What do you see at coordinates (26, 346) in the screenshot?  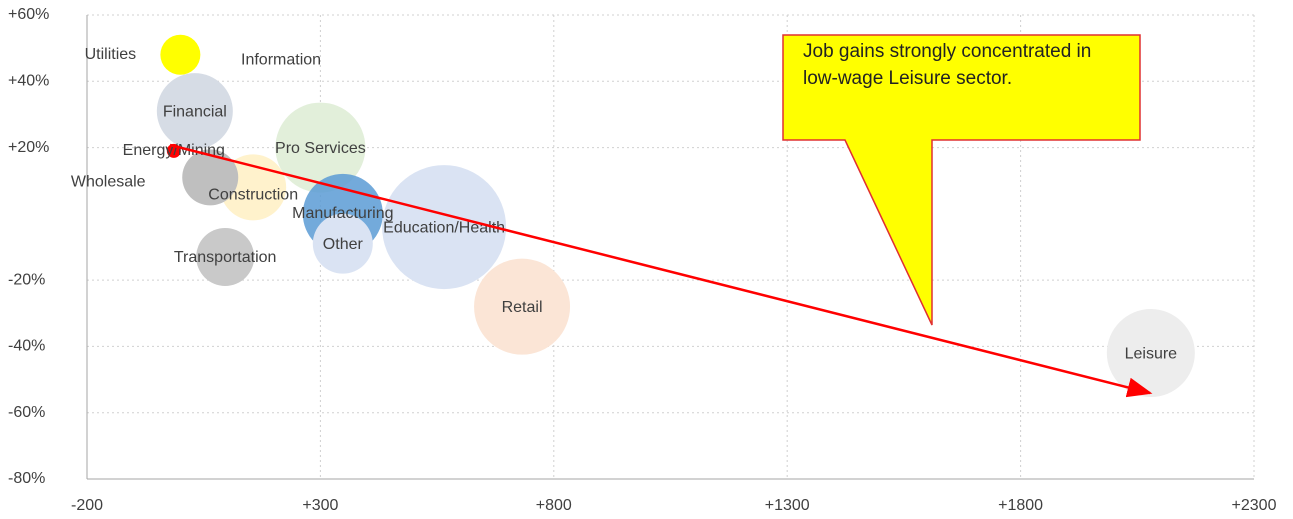 I see `y-tick-label: -40%` at bounding box center [26, 346].